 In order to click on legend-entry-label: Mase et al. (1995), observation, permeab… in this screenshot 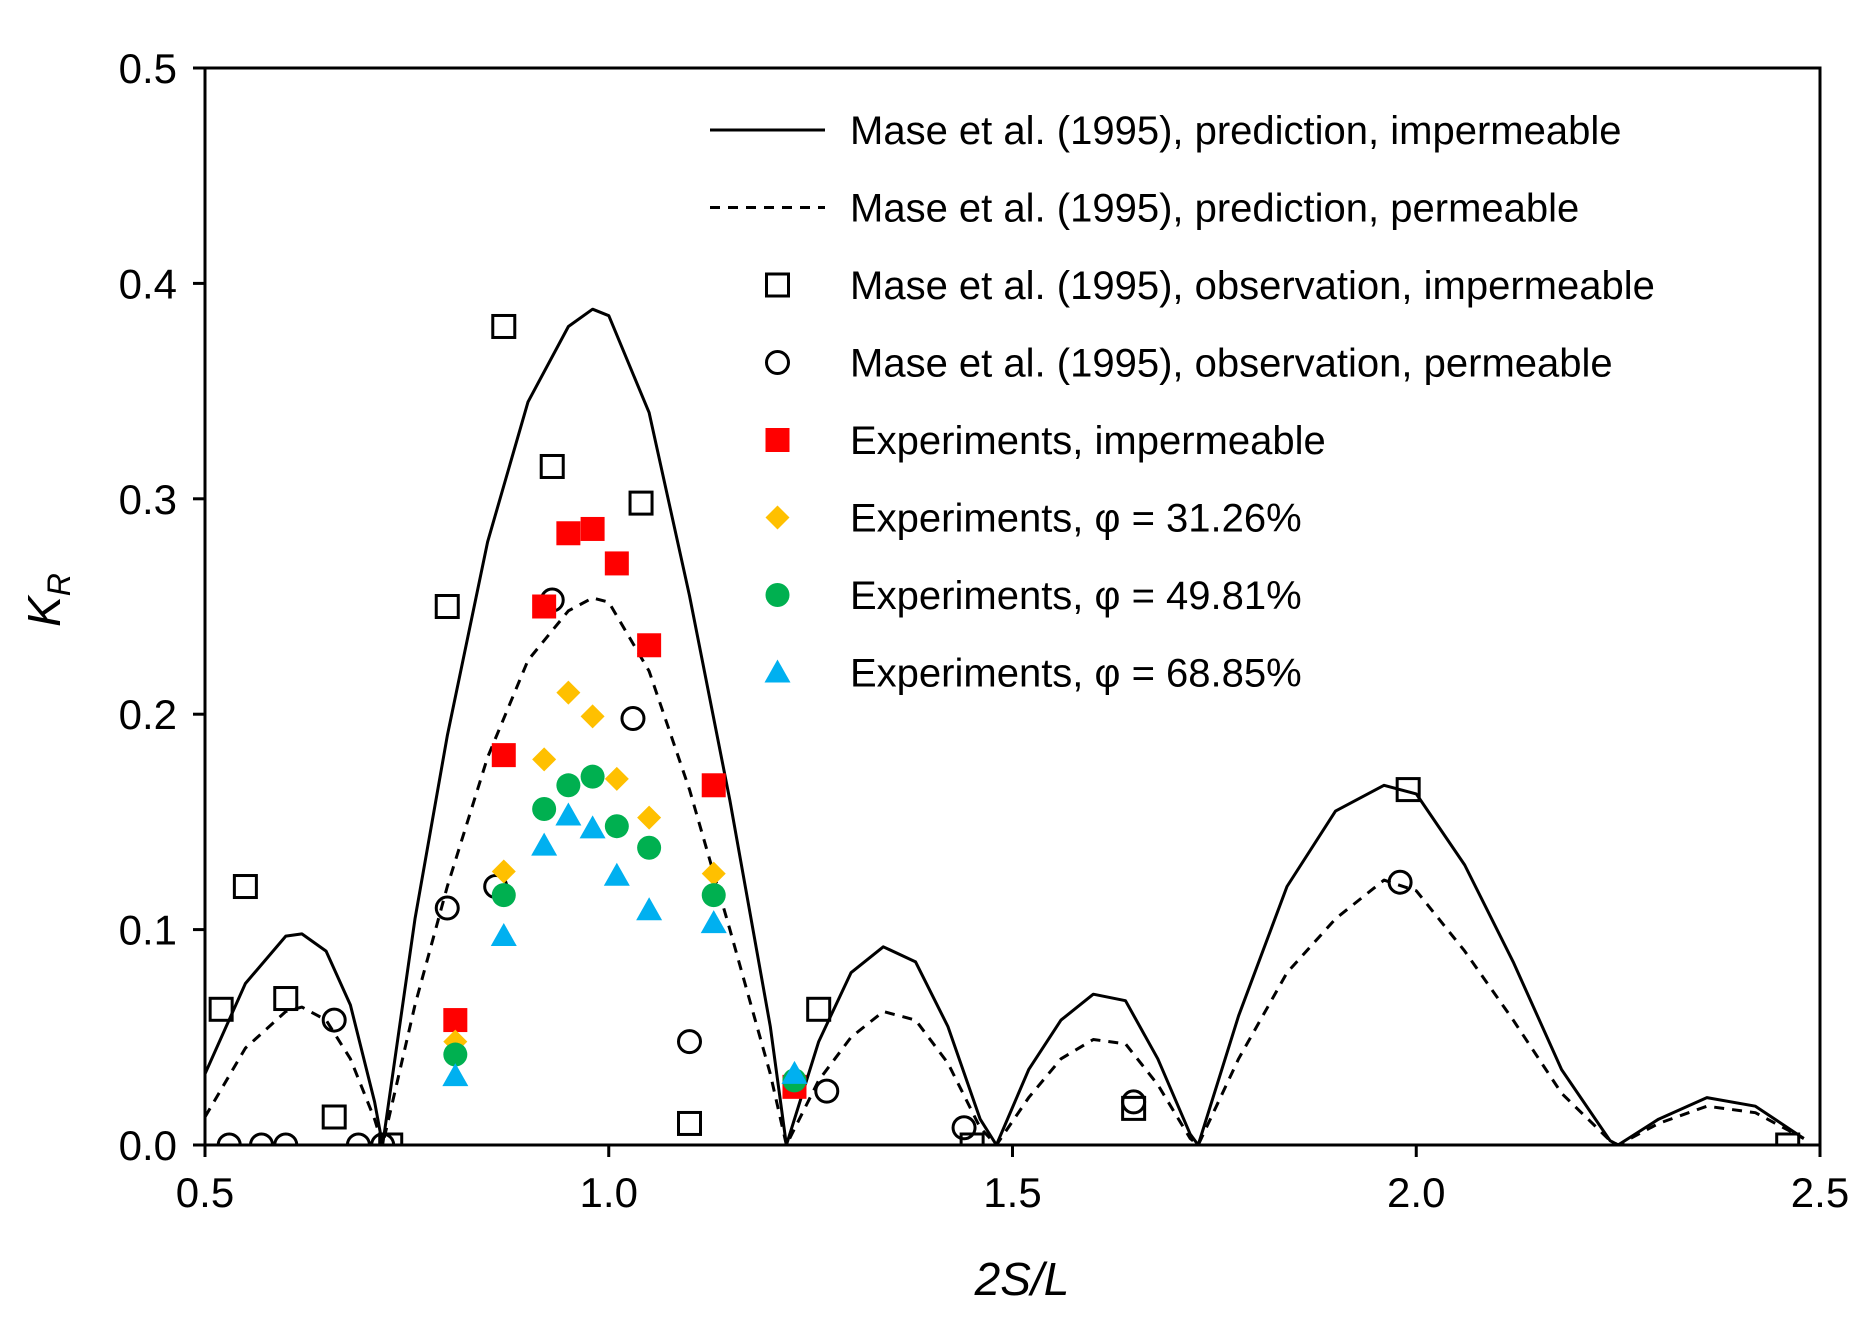, I will do `click(1231, 364)`.